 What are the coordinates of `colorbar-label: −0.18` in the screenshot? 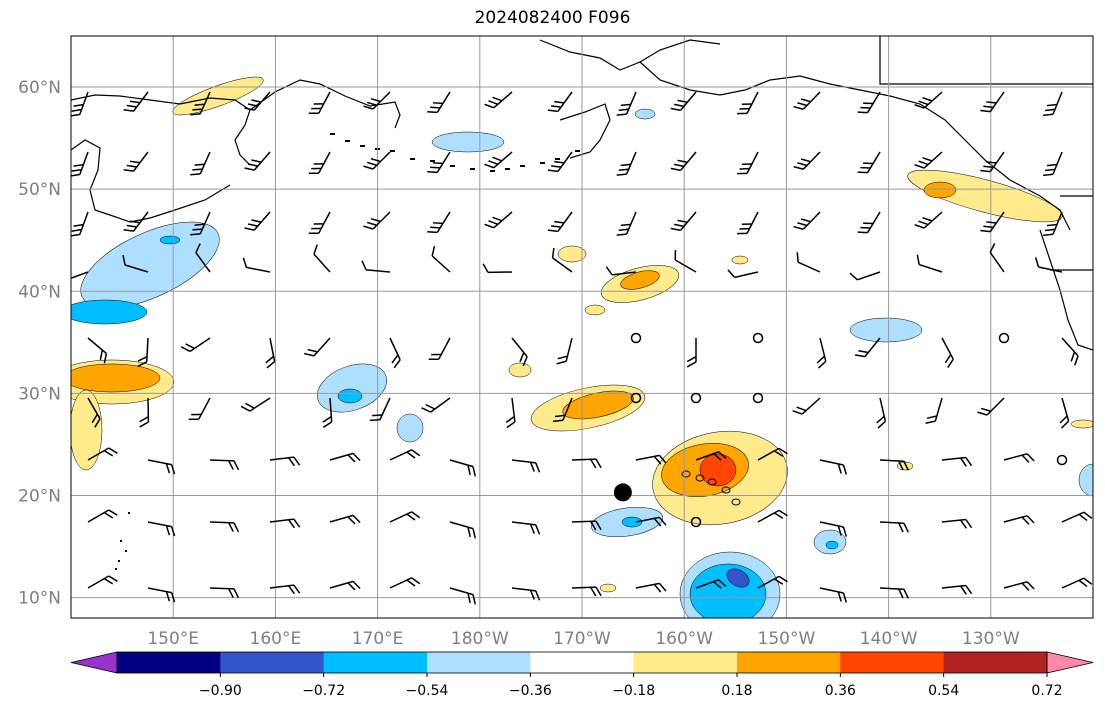 It's located at (633, 691).